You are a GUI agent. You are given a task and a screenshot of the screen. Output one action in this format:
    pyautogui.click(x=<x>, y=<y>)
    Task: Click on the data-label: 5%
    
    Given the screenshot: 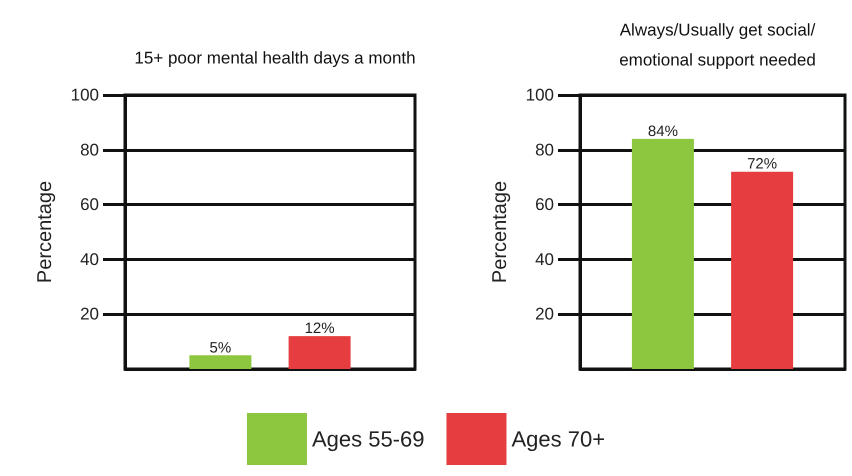 What is the action you would take?
    pyautogui.click(x=221, y=347)
    